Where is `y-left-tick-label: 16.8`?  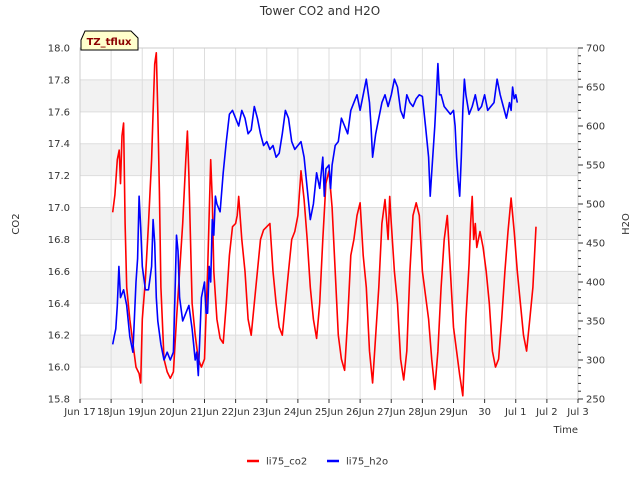 y-left-tick-label: 16.8 is located at coordinates (59, 240).